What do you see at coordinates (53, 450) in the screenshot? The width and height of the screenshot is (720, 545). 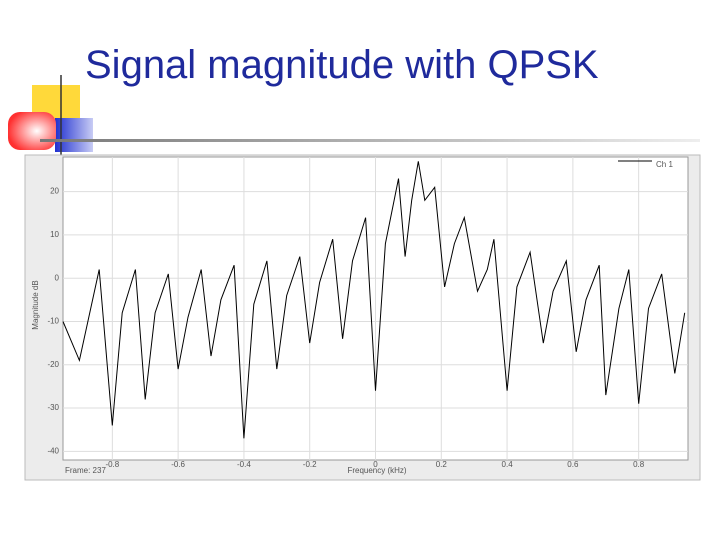 I see `y-tick-label: -40` at bounding box center [53, 450].